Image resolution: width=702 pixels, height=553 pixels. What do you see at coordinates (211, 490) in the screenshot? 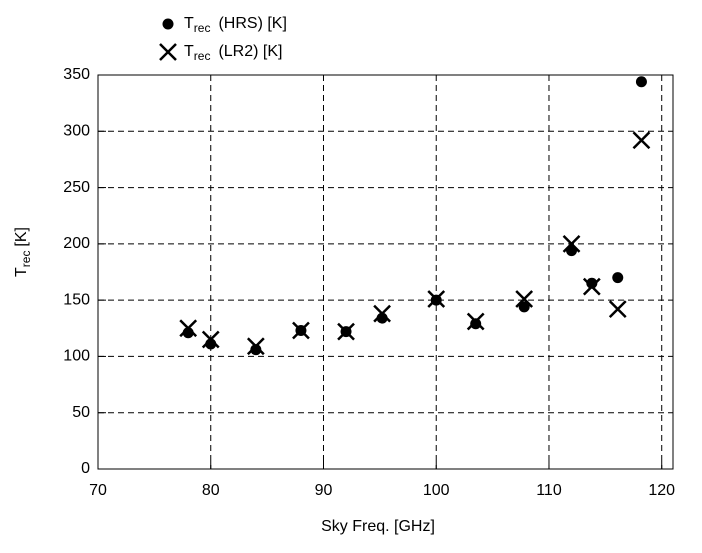
I see `x-tick-label: 80` at bounding box center [211, 490].